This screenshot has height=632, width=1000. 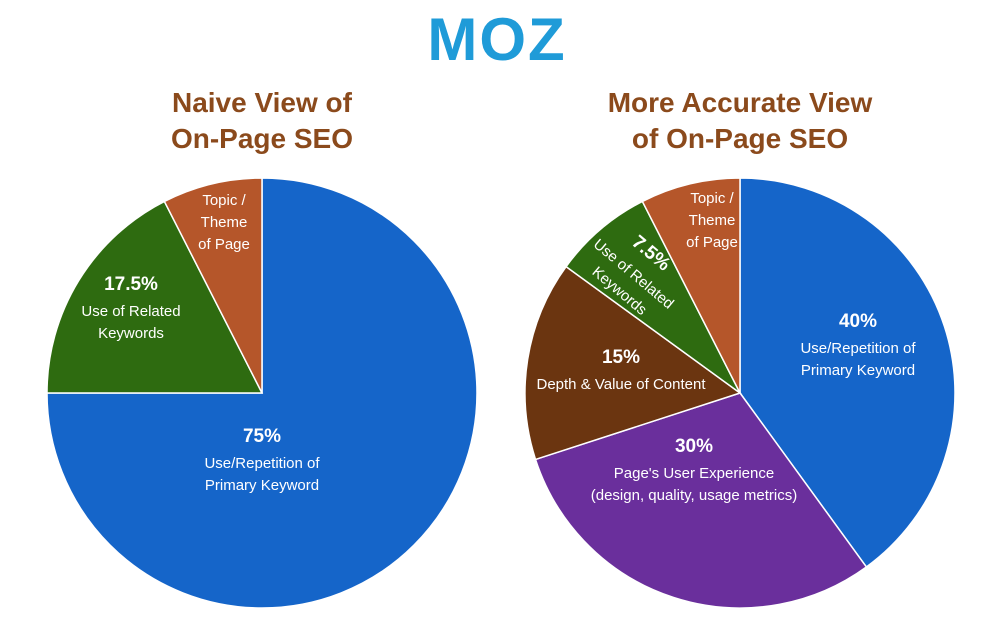 I want to click on naive-slice-label-2: 7.5% Topic / Theme of Page, so click(x=224, y=208).